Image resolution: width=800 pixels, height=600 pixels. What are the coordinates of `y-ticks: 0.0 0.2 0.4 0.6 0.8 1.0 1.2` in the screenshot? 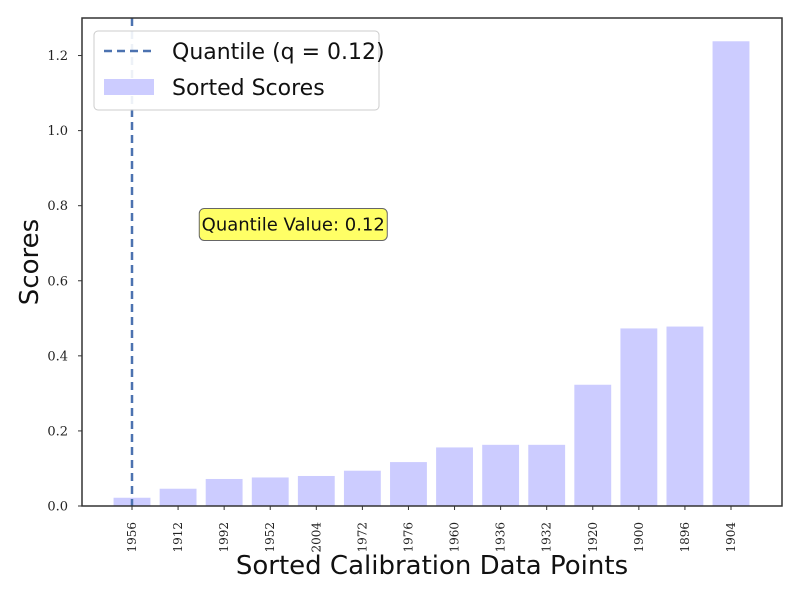 It's located at (64, 282).